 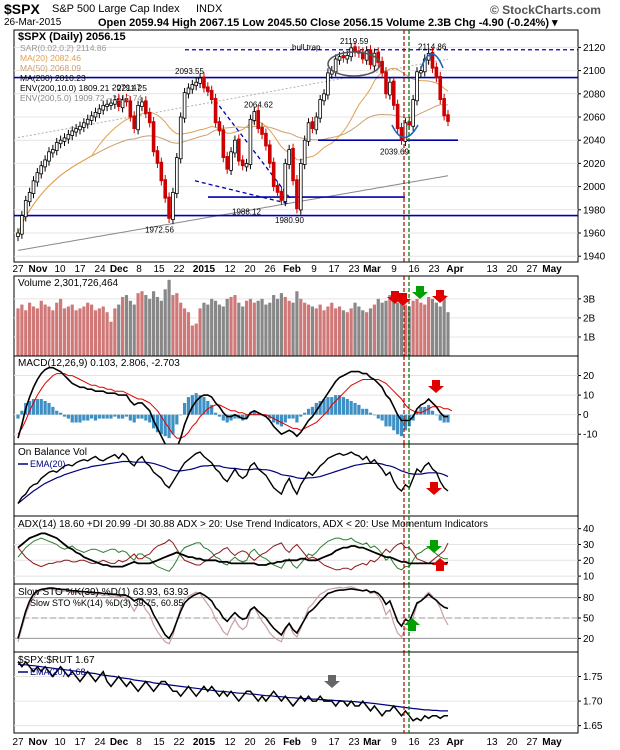 What do you see at coordinates (159, 229) in the screenshot?
I see `price-annotation: 1972.56` at bounding box center [159, 229].